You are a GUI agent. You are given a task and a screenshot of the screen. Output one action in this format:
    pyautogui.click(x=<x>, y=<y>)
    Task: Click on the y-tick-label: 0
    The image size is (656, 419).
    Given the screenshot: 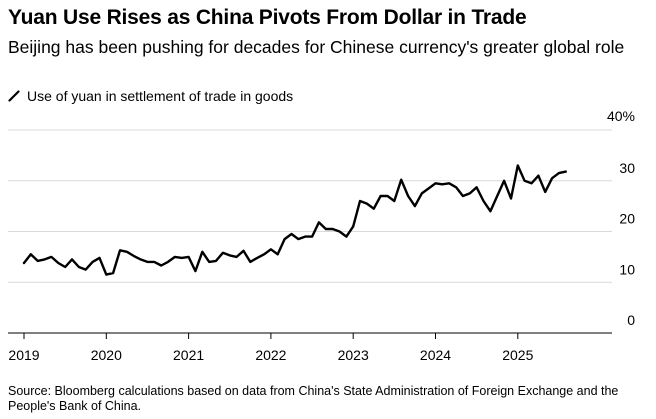 What is the action you would take?
    pyautogui.click(x=631, y=320)
    